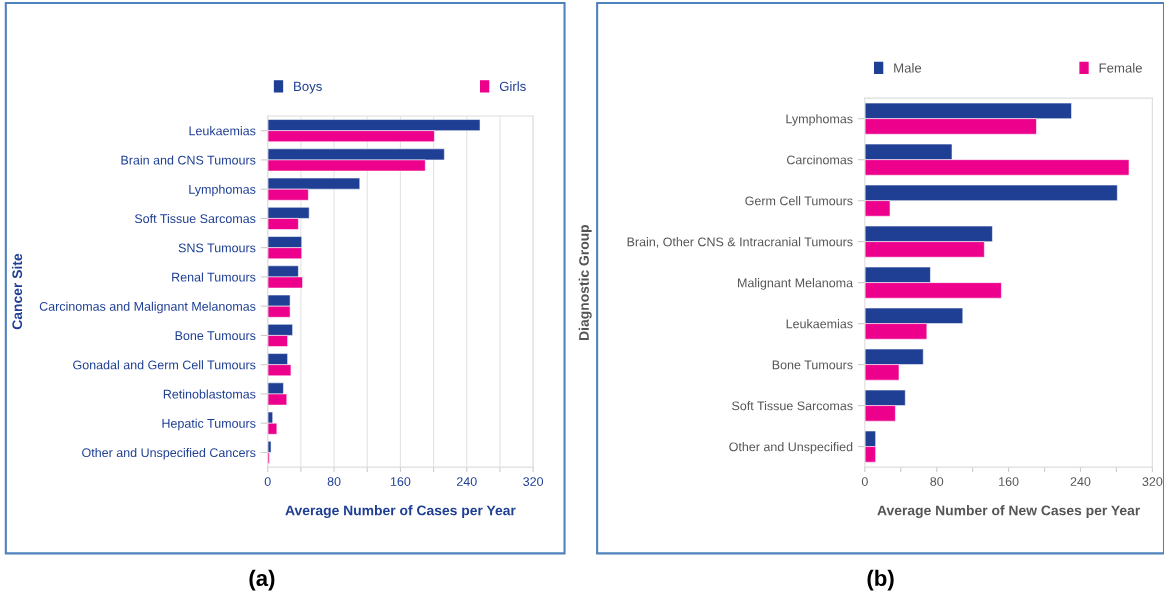  Describe the element at coordinates (1009, 512) in the screenshot. I see `x-axis-title: Average Number of New Cases per Year` at that location.